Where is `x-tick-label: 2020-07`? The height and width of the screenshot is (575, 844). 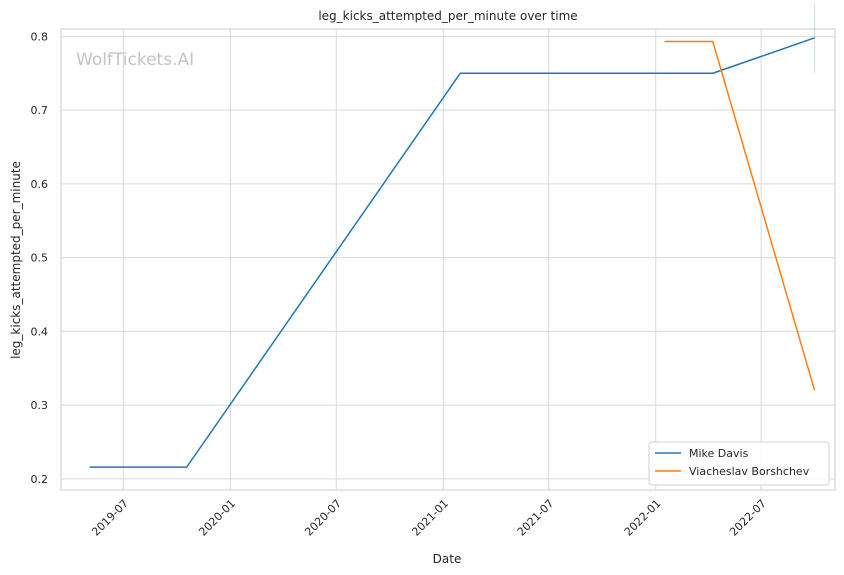 x-tick-label: 2020-07 is located at coordinates (323, 518).